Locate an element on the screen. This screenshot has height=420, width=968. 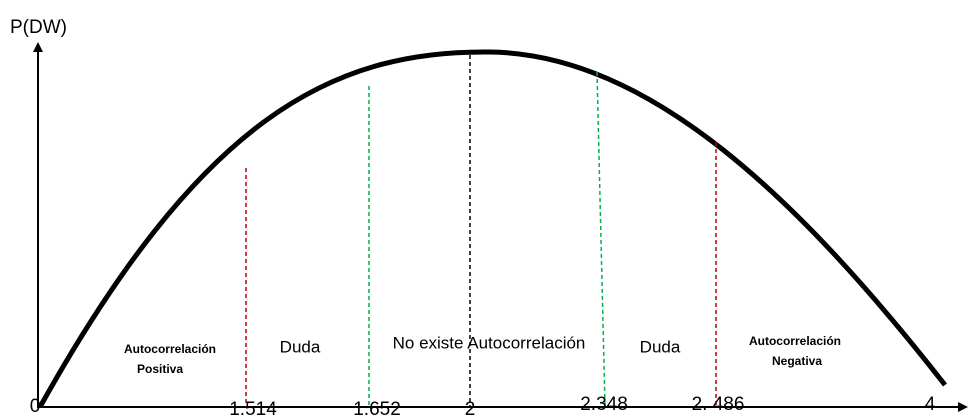
x-label: 4 is located at coordinates (930, 404).